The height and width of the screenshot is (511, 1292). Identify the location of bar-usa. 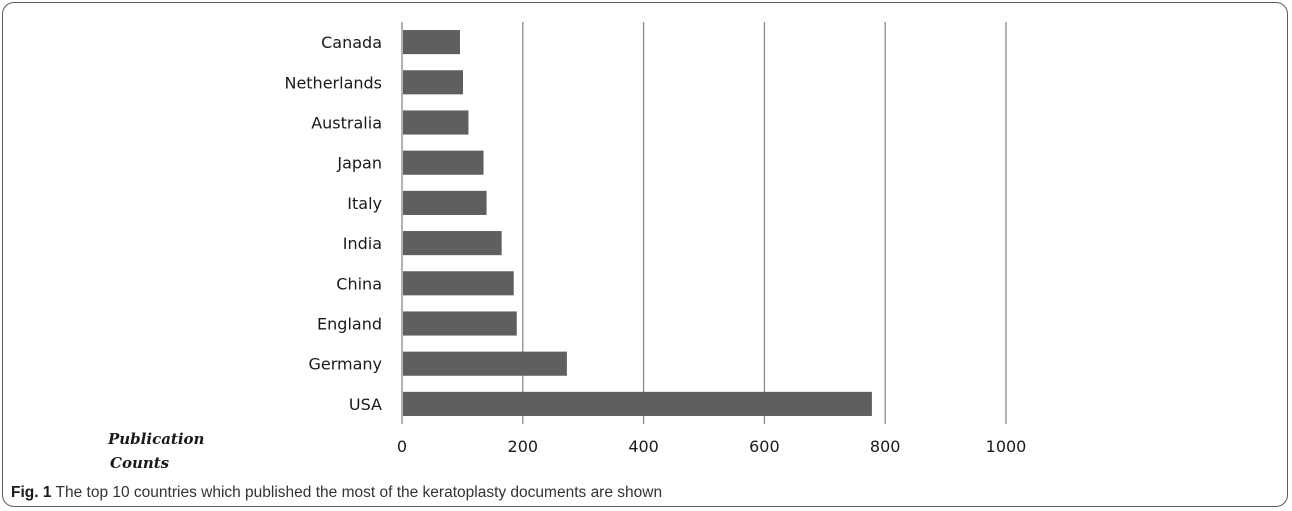
(637, 403).